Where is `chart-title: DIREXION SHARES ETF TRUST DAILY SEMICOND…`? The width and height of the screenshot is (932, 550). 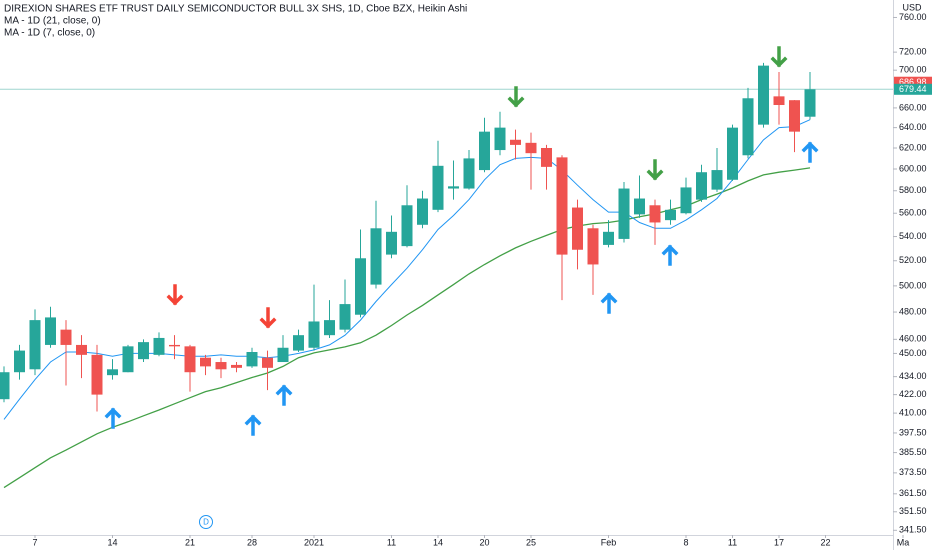 chart-title: DIREXION SHARES ETF TRUST DAILY SEMICOND… is located at coordinates (235, 9).